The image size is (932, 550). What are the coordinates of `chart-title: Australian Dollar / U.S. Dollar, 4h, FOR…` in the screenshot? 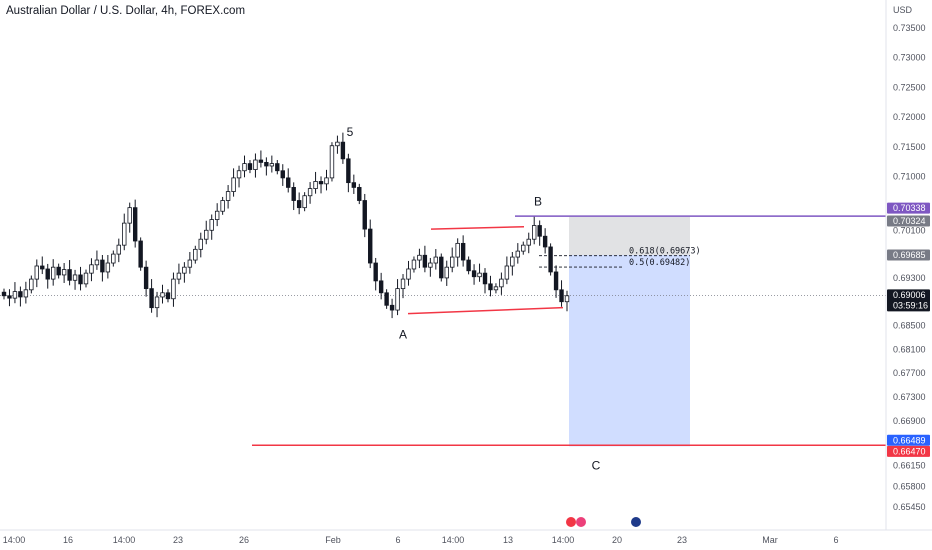 It's located at (126, 11).